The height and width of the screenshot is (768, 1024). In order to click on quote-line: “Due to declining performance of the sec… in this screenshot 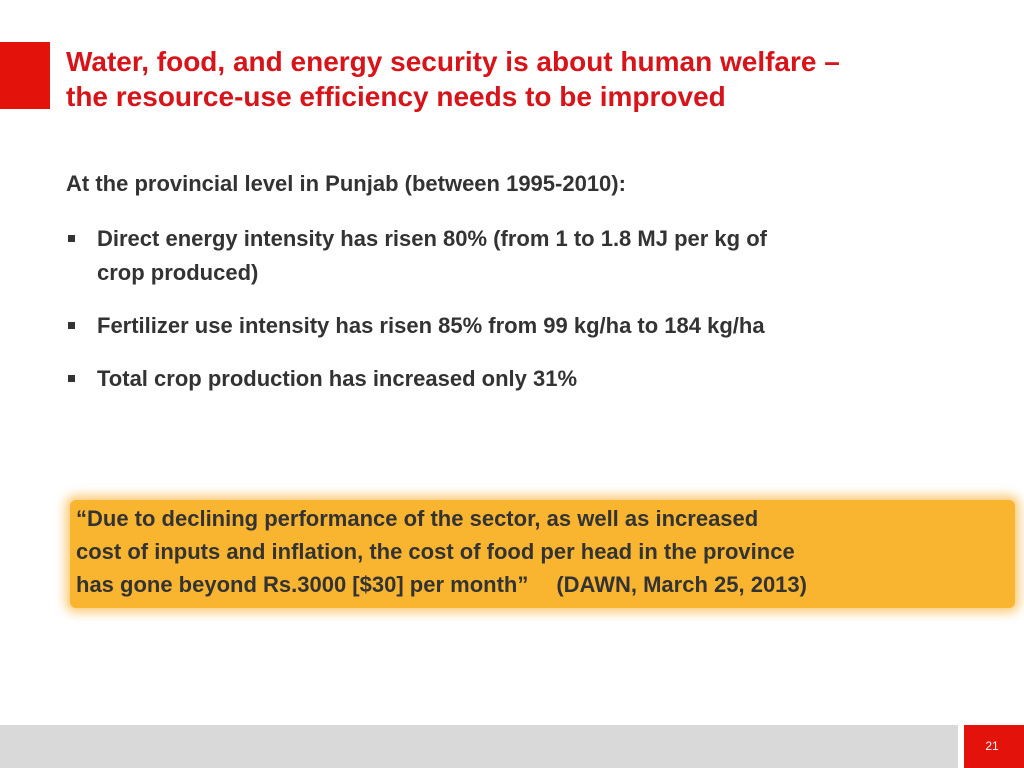, I will do `click(417, 518)`.